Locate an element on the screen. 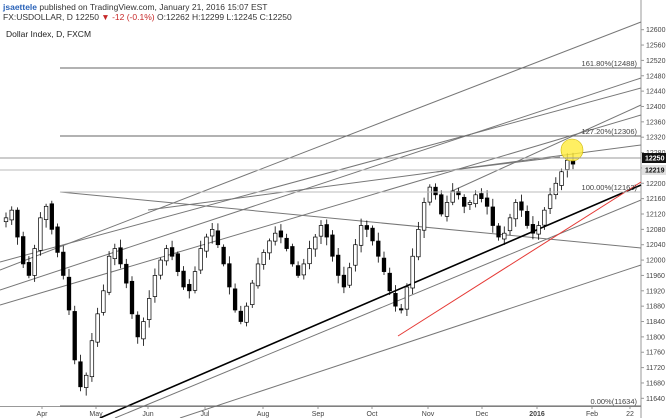 Image resolution: width=666 pixels, height=418 pixels. close-value: C:12250 is located at coordinates (275, 17).